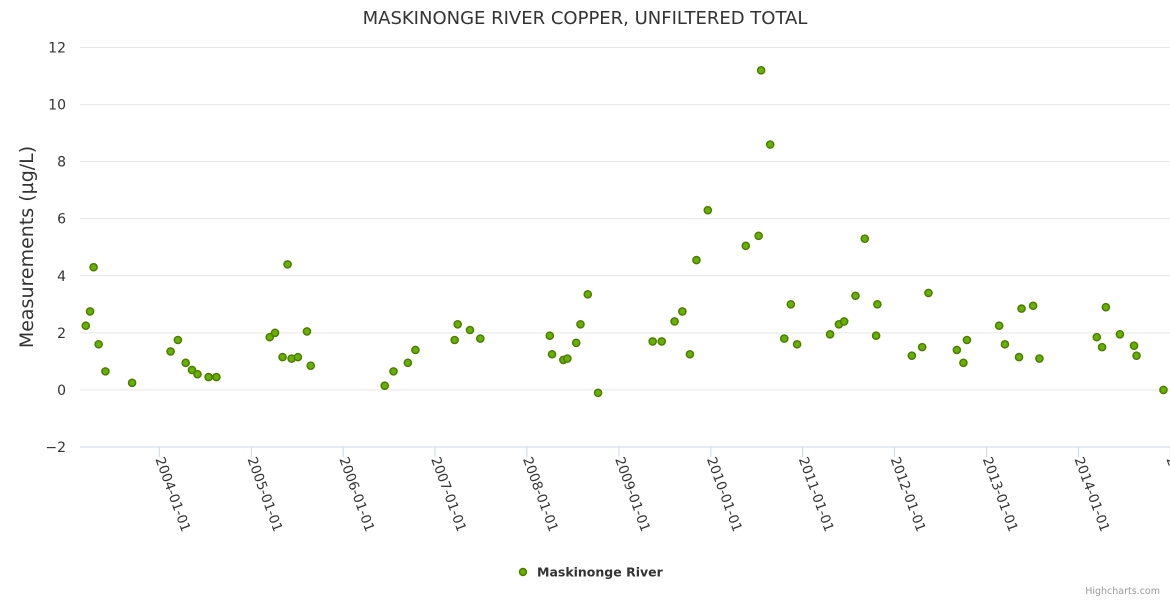 This screenshot has height=600, width=1170. What do you see at coordinates (632, 494) in the screenshot?
I see `x-tick-label: 2009-01-01` at bounding box center [632, 494].